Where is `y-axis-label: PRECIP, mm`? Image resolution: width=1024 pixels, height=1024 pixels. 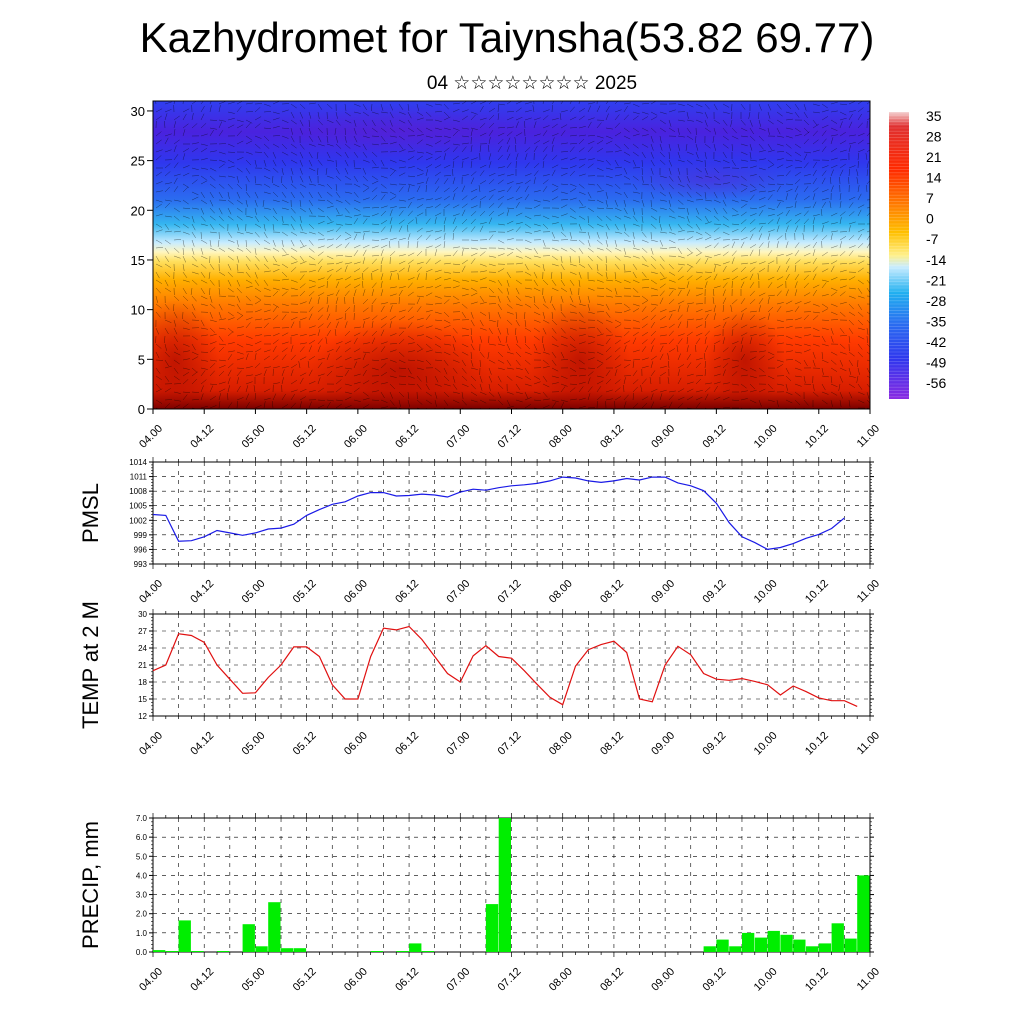 y-axis-label: PRECIP, mm is located at coordinates (90, 885).